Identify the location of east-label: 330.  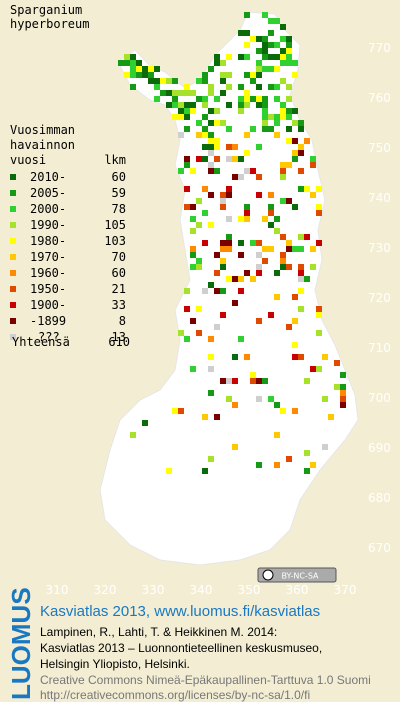
(153, 590).